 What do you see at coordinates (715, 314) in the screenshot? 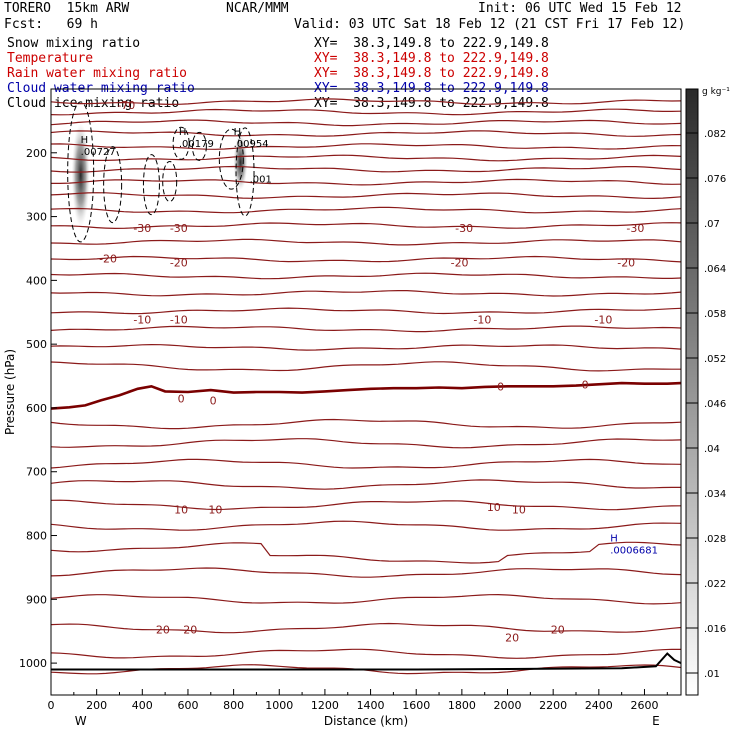
I see `colorbar-tick-label-8: .058` at bounding box center [715, 314].